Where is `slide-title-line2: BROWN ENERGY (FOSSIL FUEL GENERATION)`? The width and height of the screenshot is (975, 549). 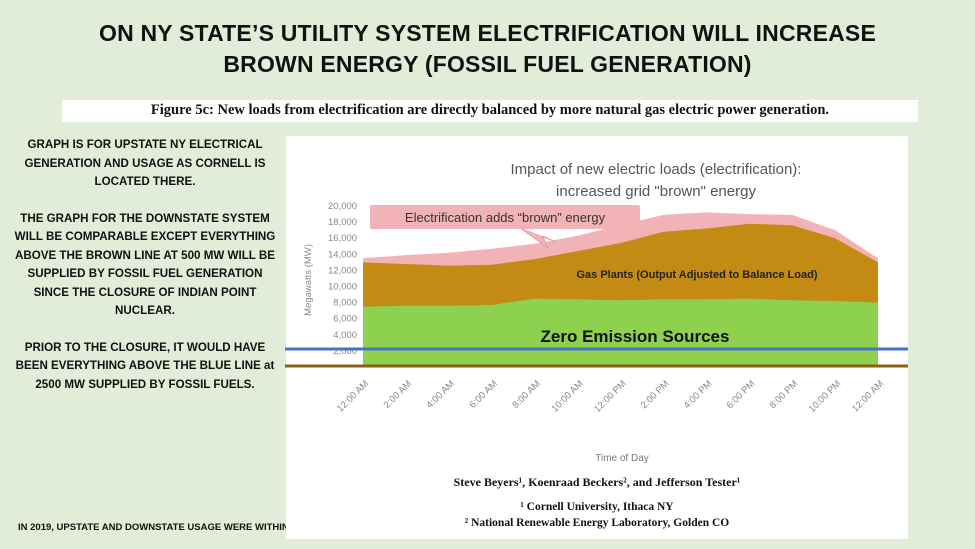
slide-title-line2: BROWN ENERGY (FOSSIL FUEL GENERATION) is located at coordinates (487, 64).